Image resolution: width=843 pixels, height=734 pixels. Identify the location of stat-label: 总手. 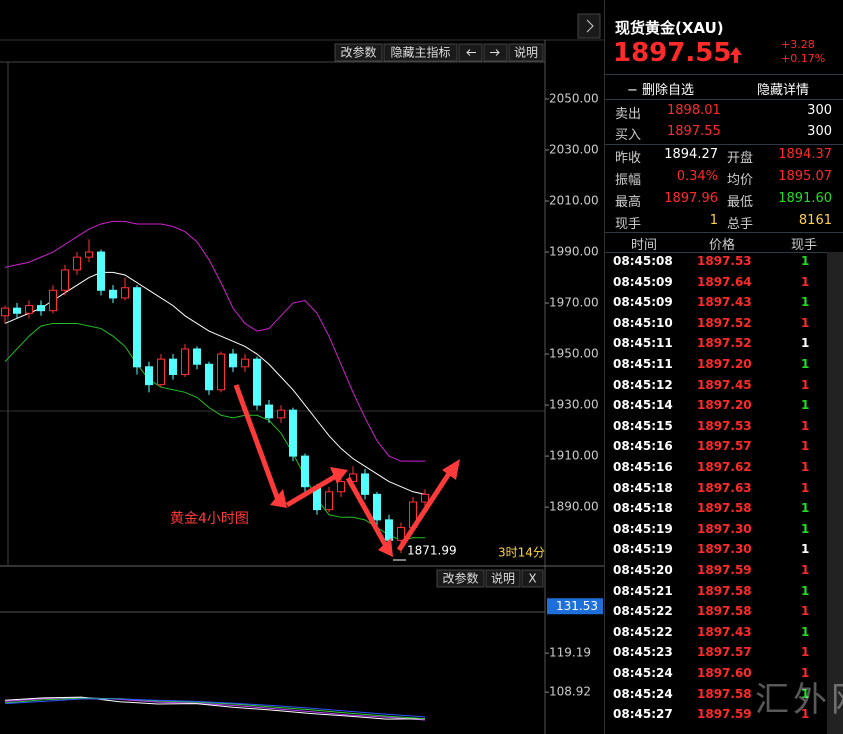
(740, 224).